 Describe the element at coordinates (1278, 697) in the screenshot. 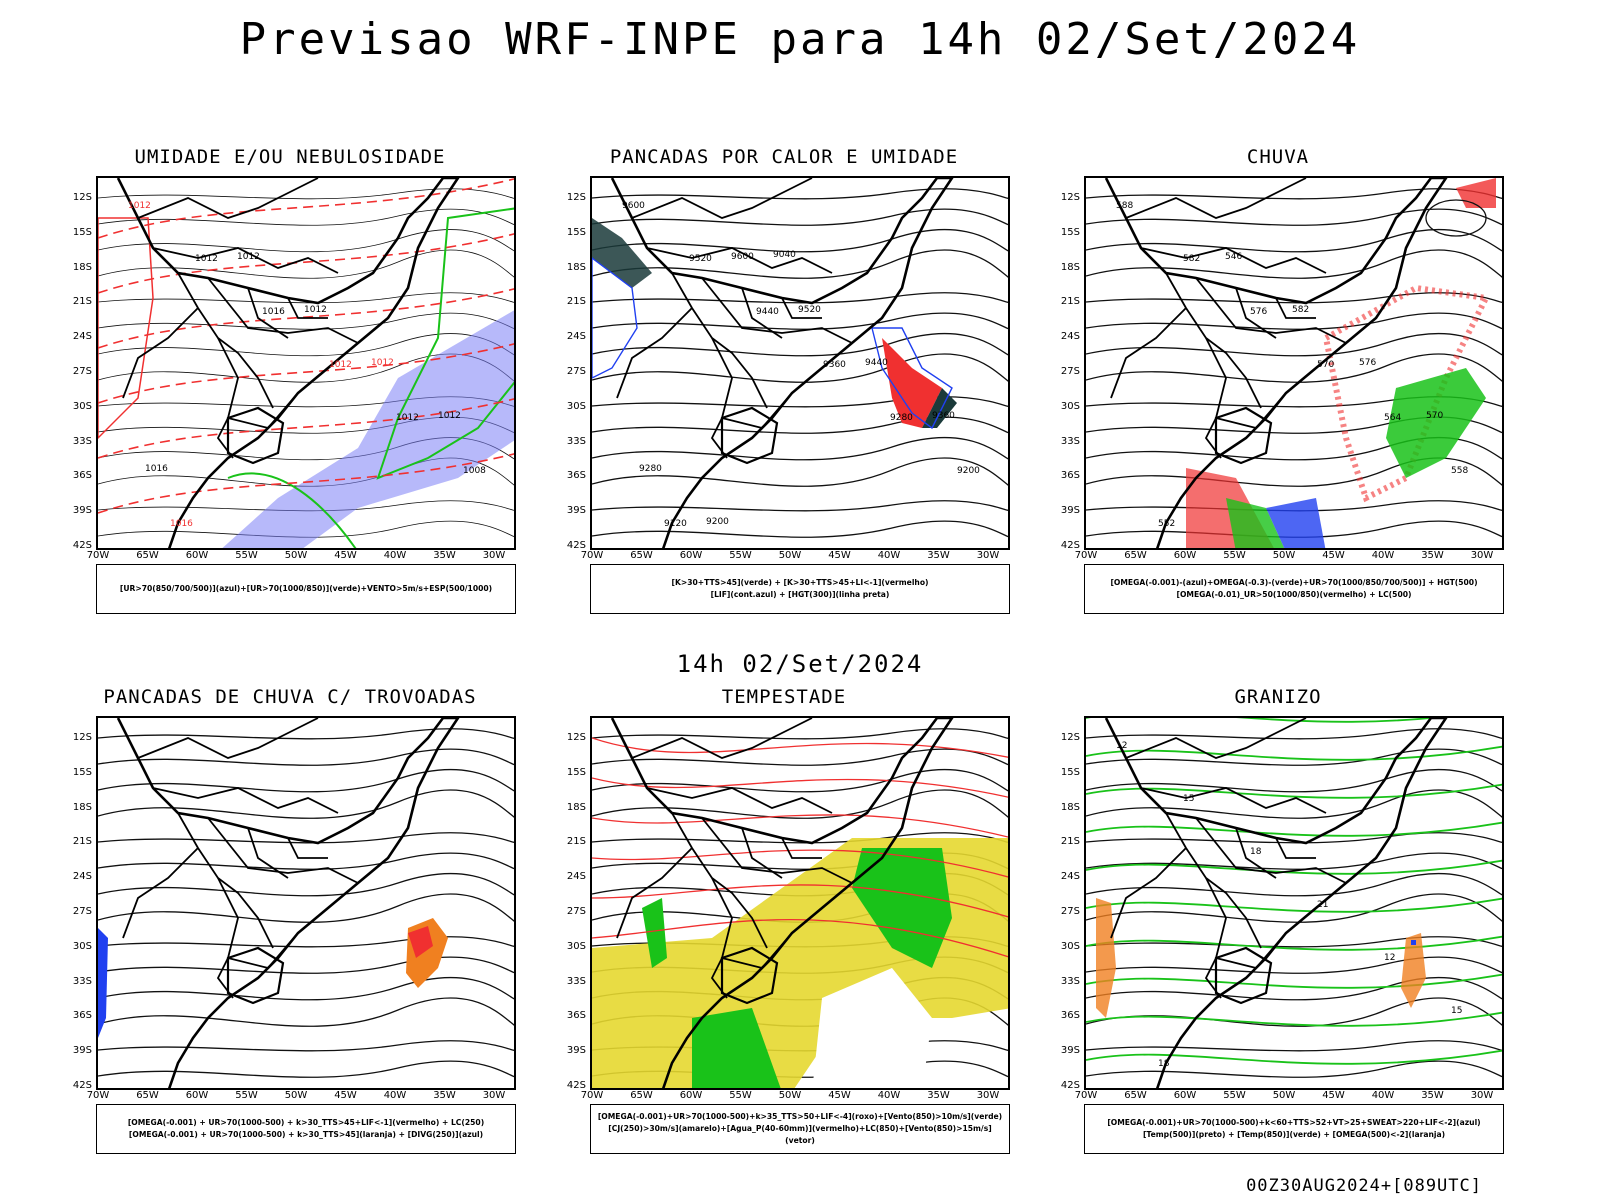

I see `panel-title: GRANIZO` at that location.